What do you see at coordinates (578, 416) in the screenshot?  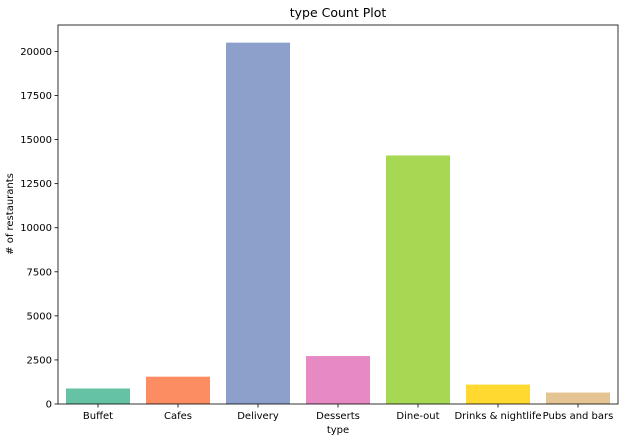 I see `x-tick-label: Pubs and bars` at bounding box center [578, 416].